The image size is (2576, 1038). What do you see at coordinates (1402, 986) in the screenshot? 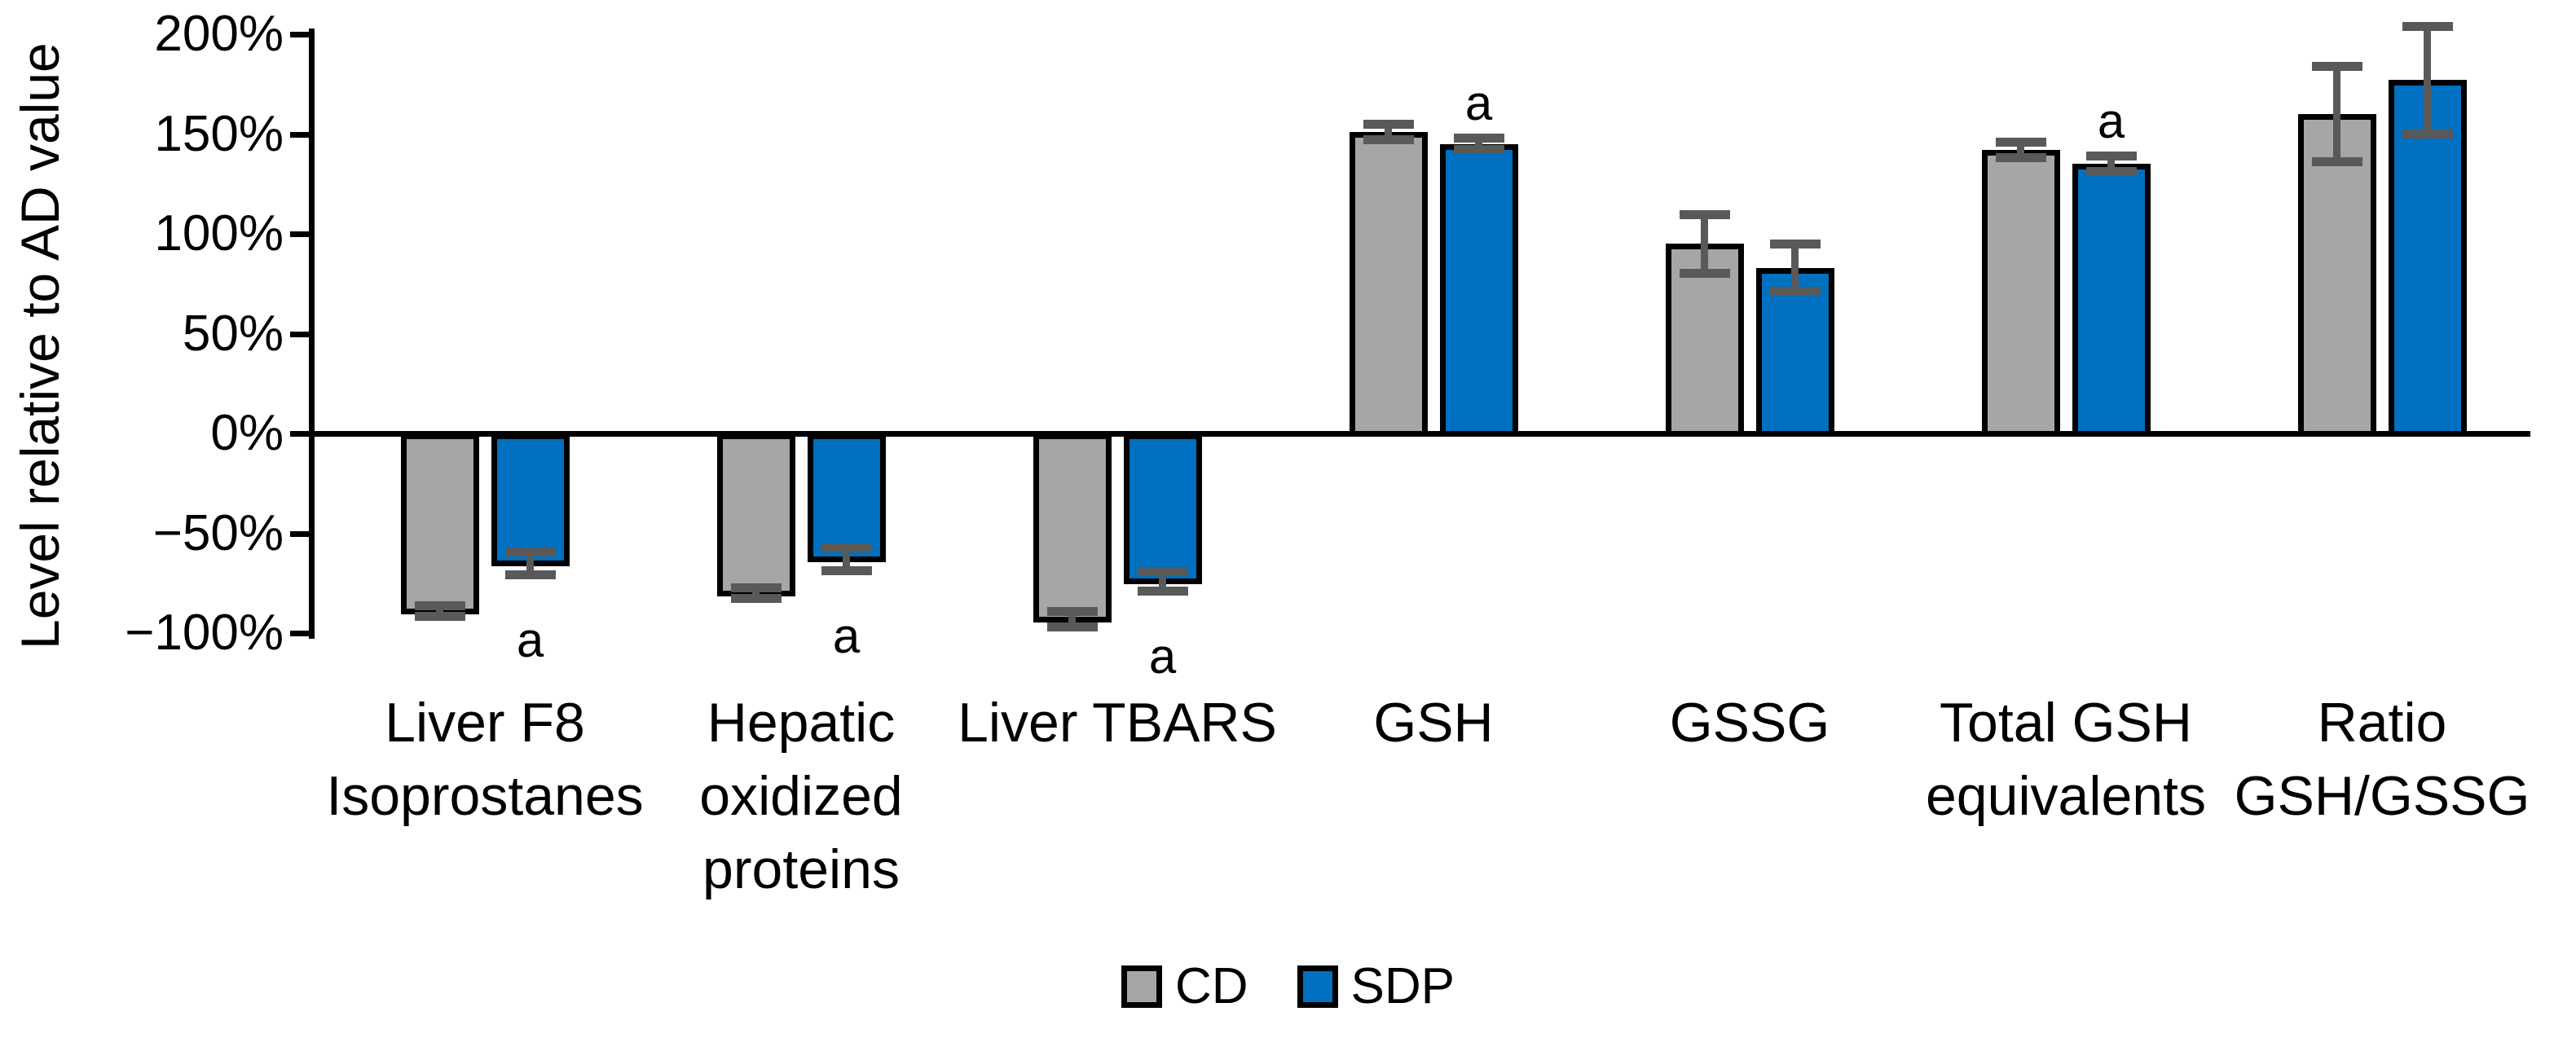
I see `legend-label: SDP` at bounding box center [1402, 986].